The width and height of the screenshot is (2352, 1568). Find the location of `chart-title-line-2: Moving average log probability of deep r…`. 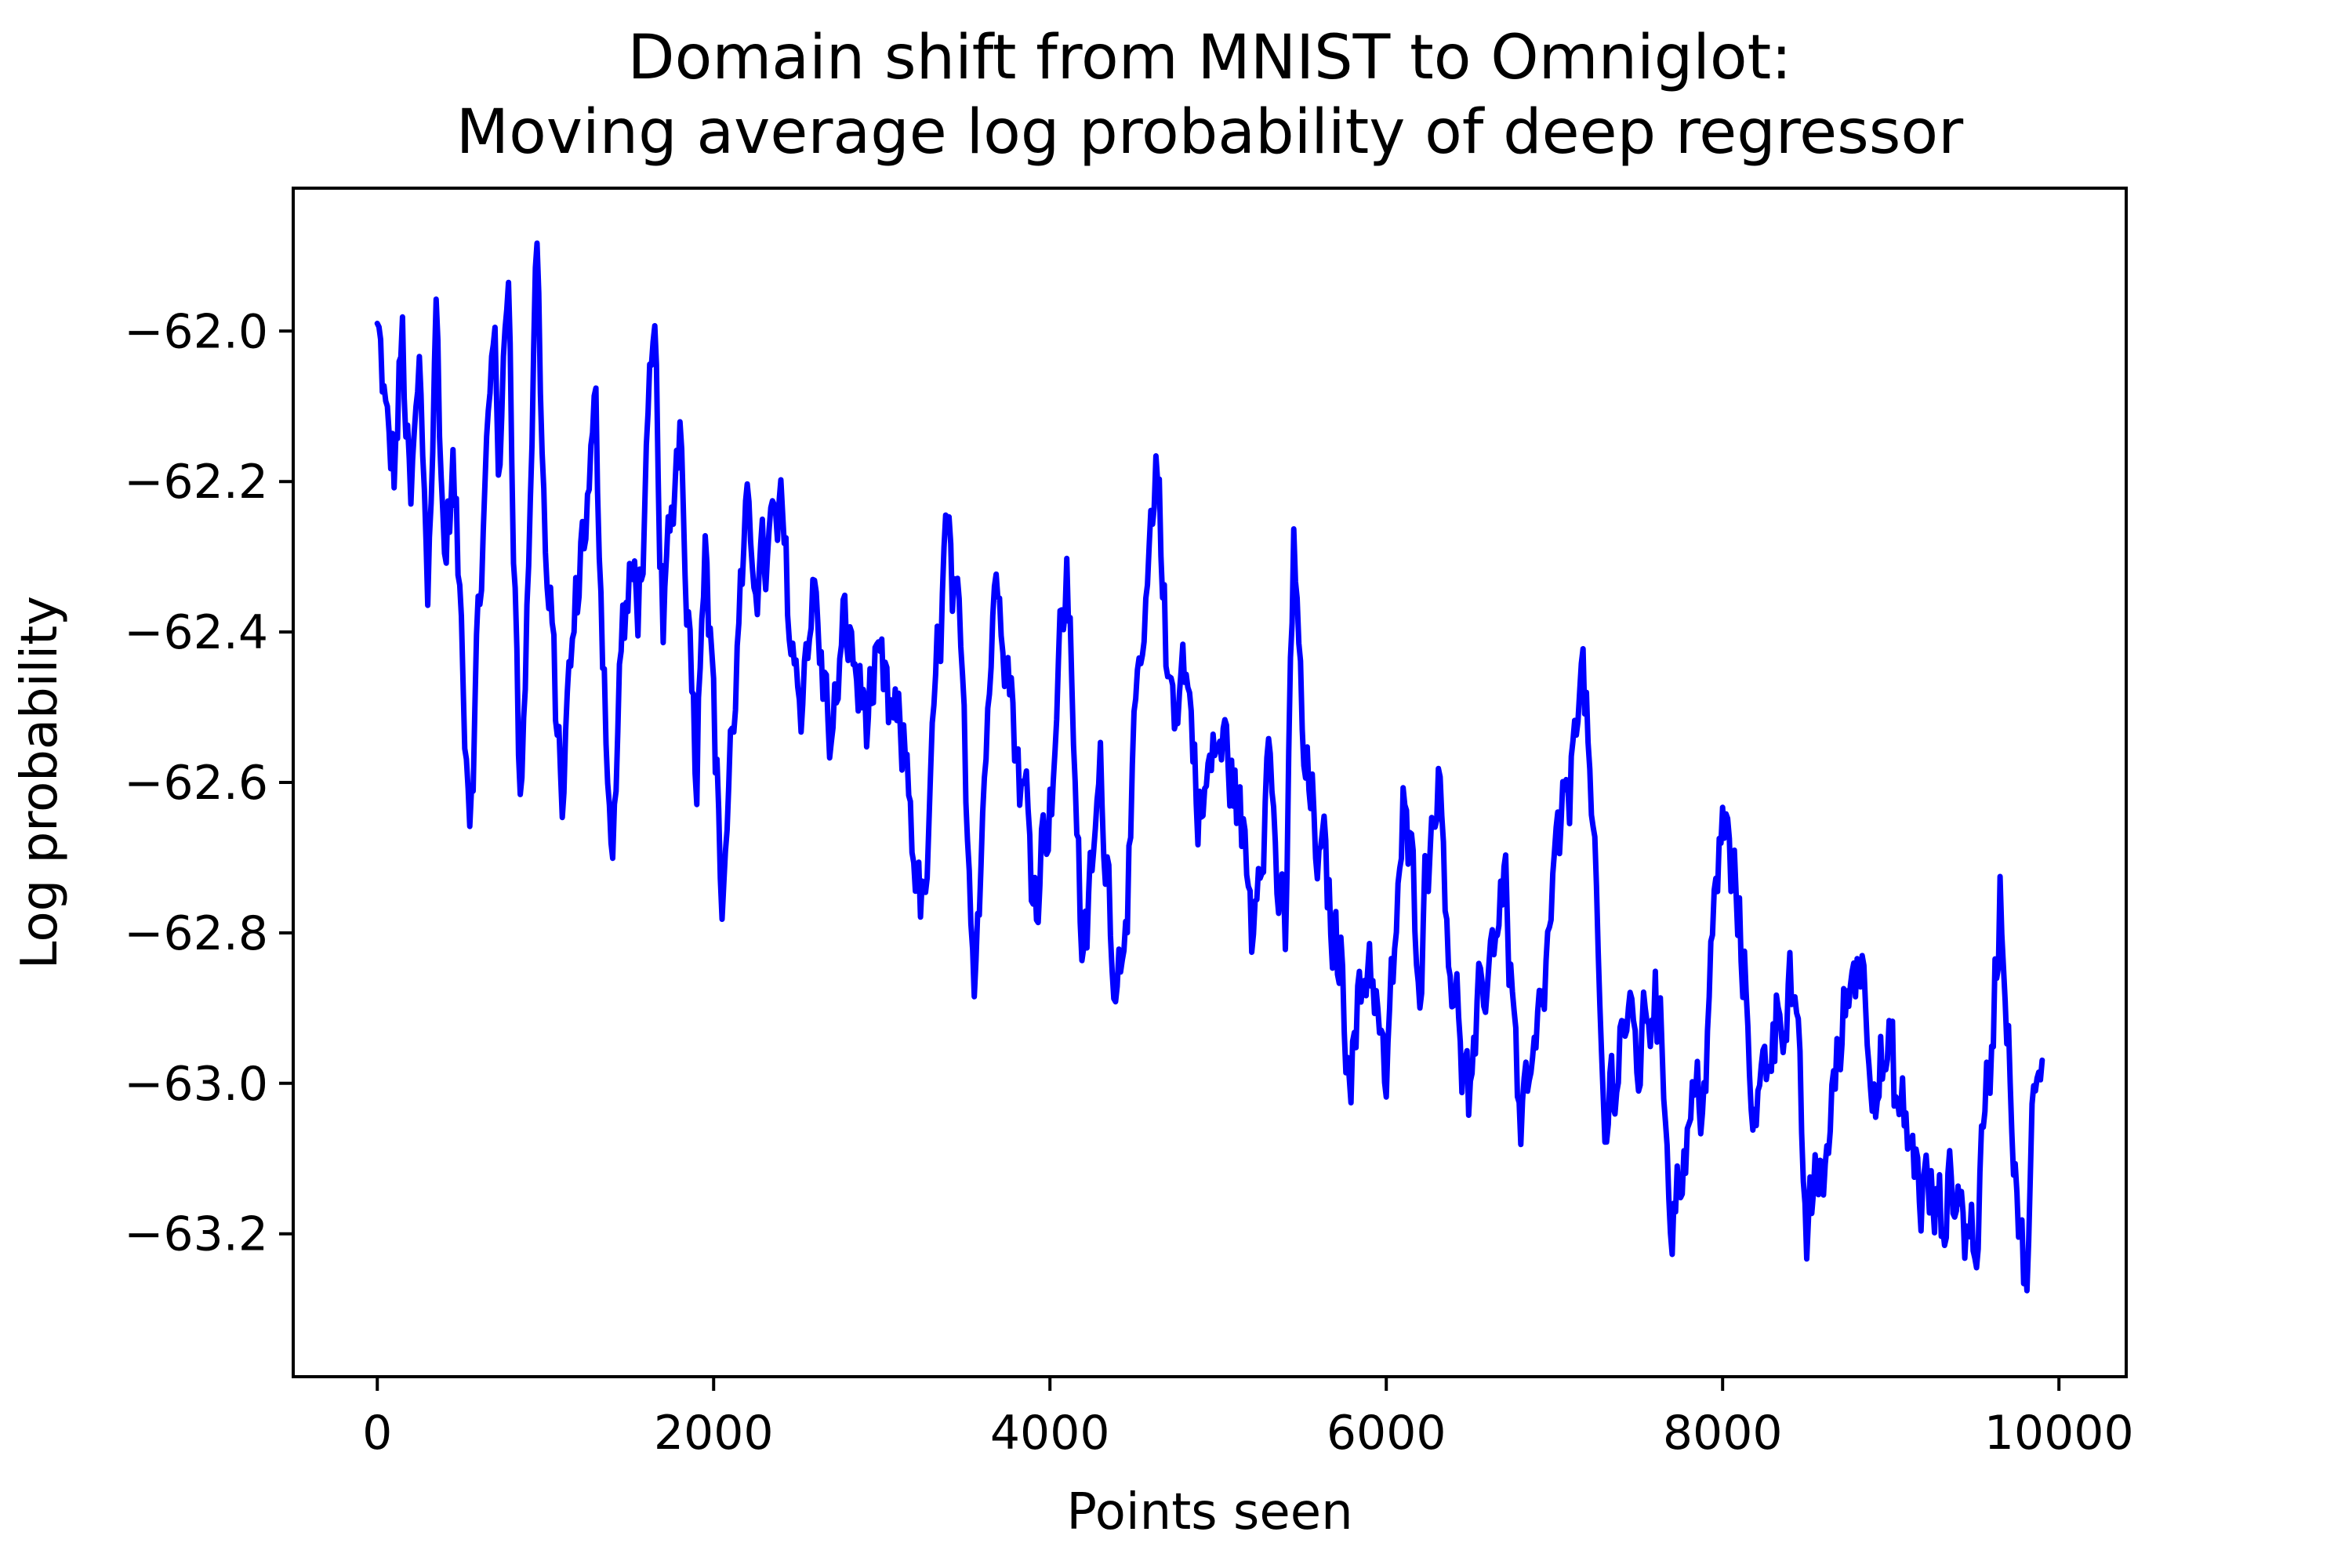

chart-title-line-2: Moving average log probability of deep r… is located at coordinates (1210, 132).